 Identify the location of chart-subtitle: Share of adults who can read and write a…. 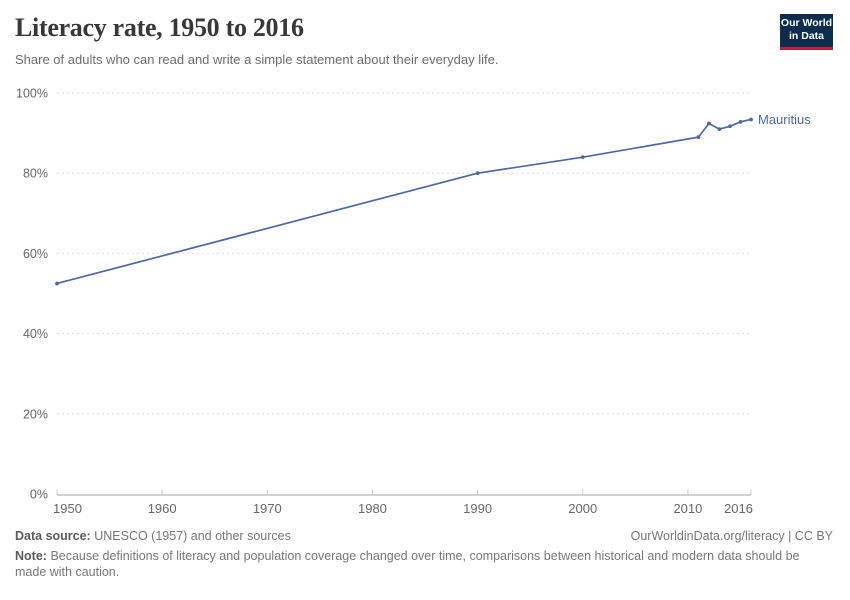
(257, 59).